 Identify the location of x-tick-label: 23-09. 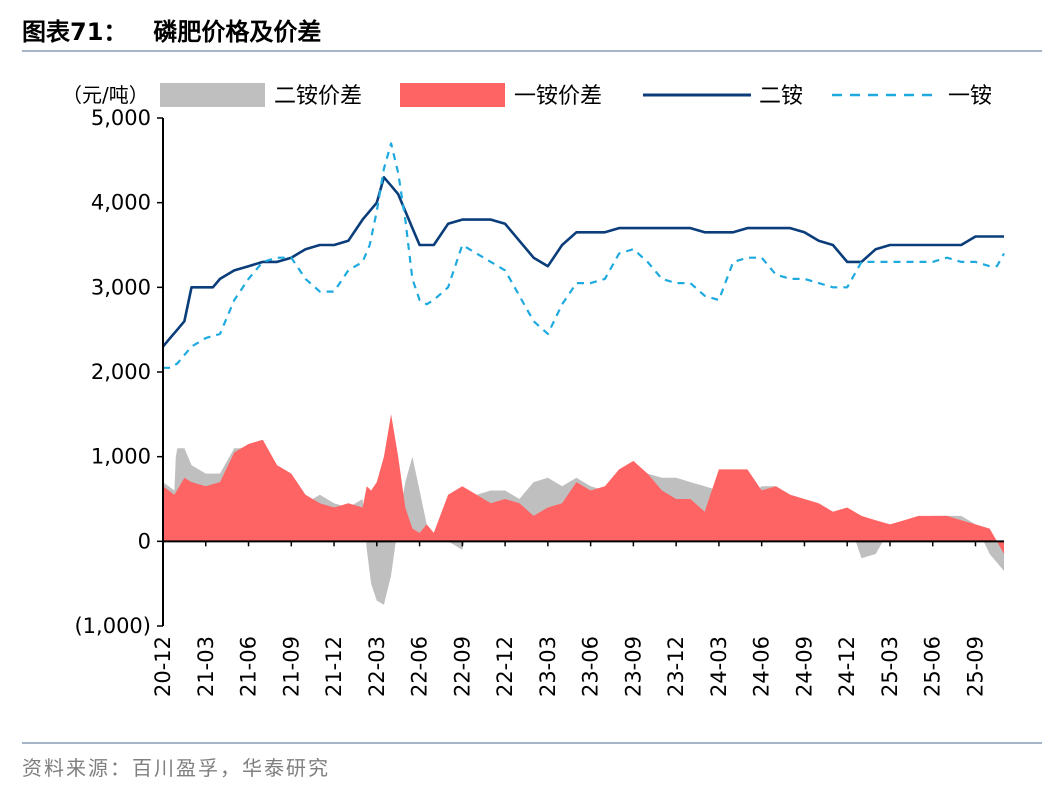
(633, 666).